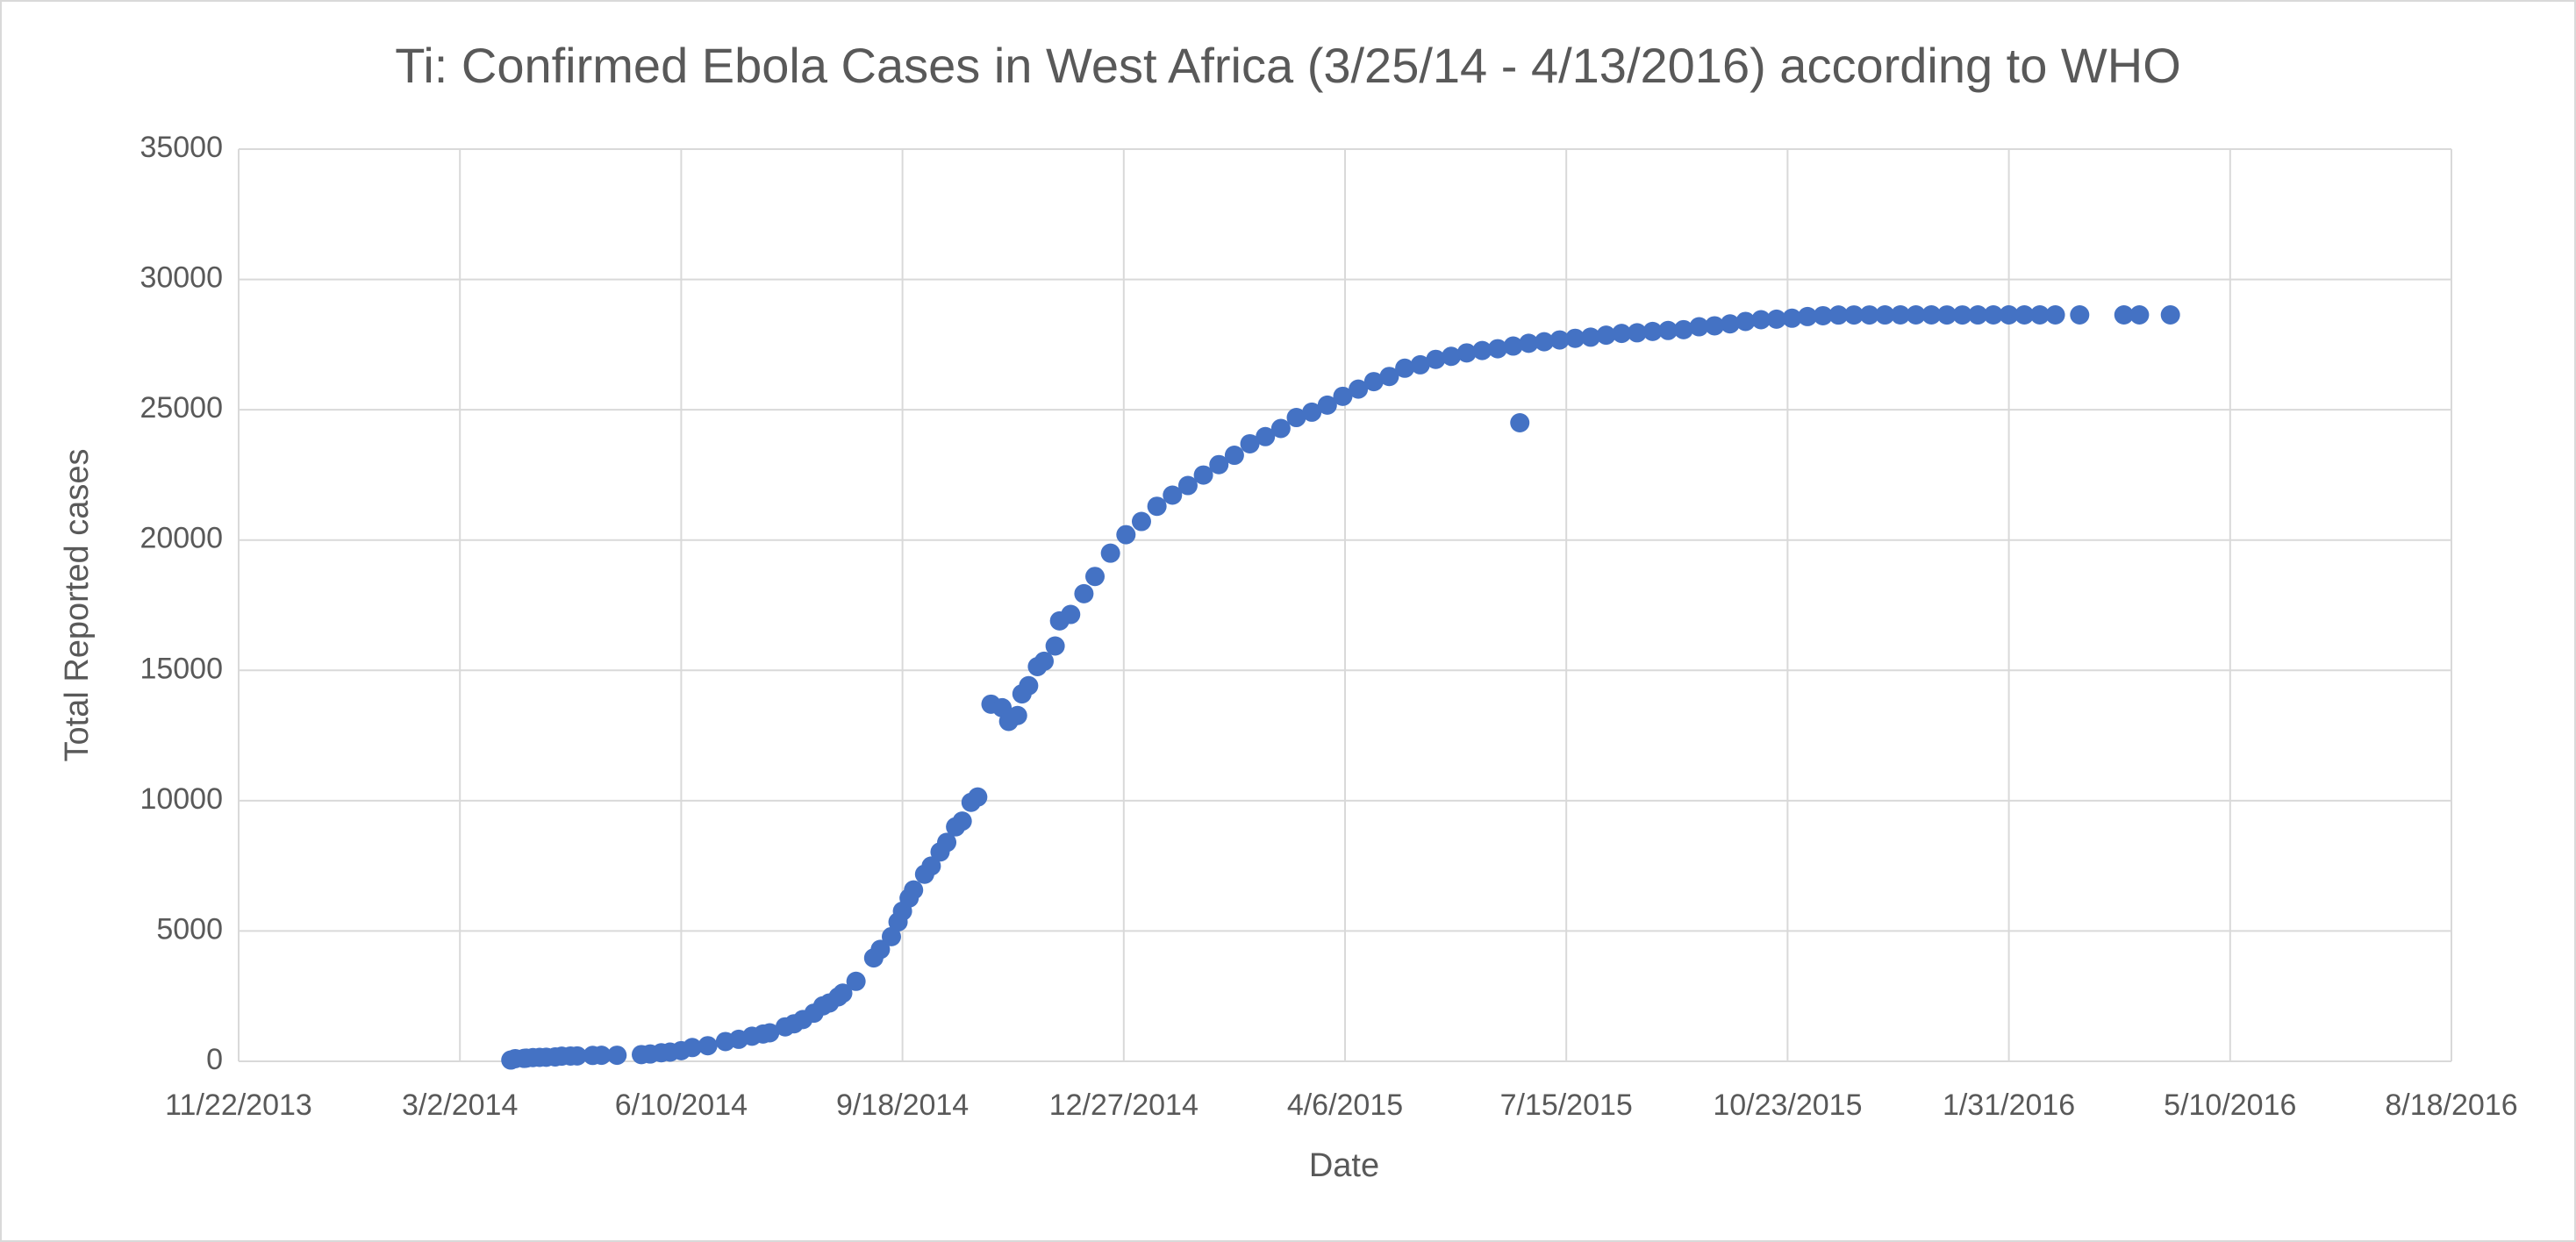 The width and height of the screenshot is (2576, 1242). Describe the element at coordinates (77, 605) in the screenshot. I see `y-axis-label: Total Reported cases` at that location.